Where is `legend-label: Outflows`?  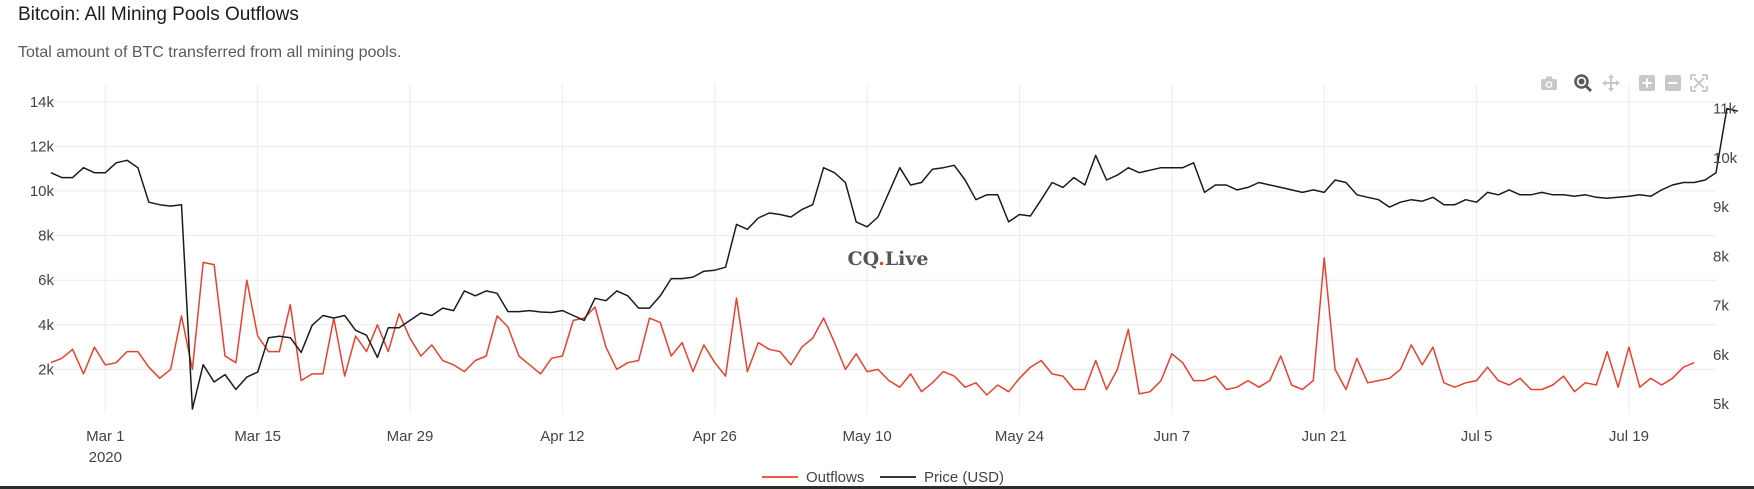
legend-label: Outflows is located at coordinates (835, 477).